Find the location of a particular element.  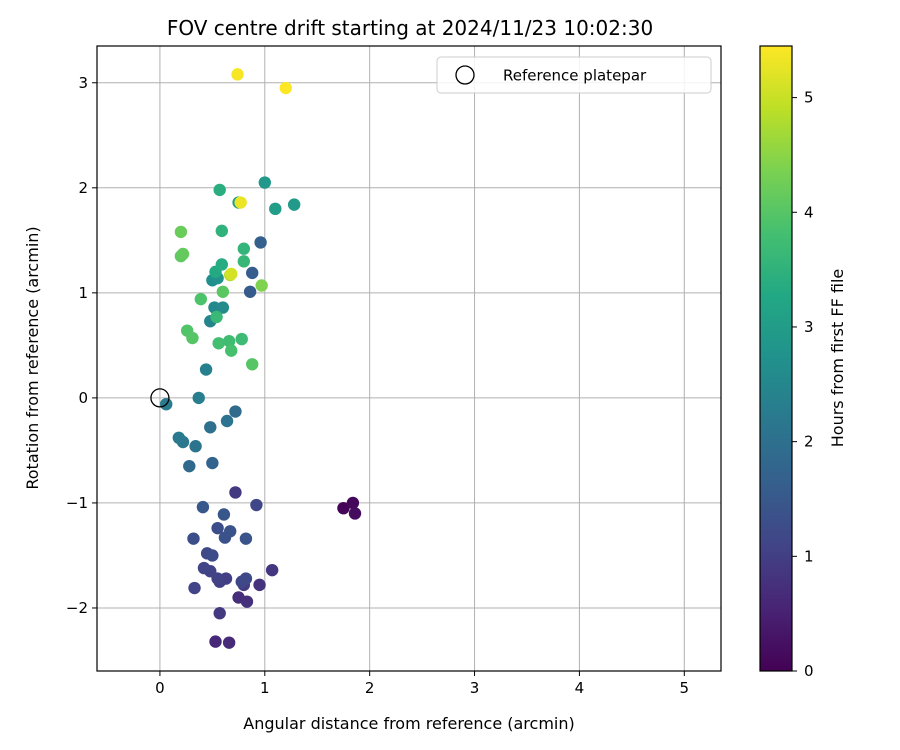

y-tick-label: 0 is located at coordinates (83, 398).